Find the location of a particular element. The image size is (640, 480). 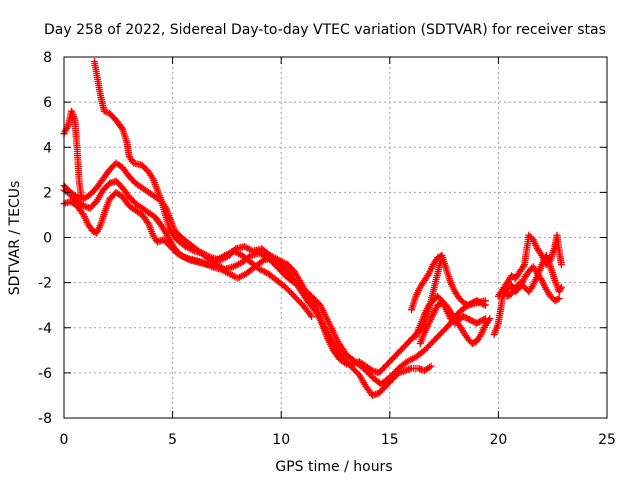

marker-trail is located at coordinates (448, 283).